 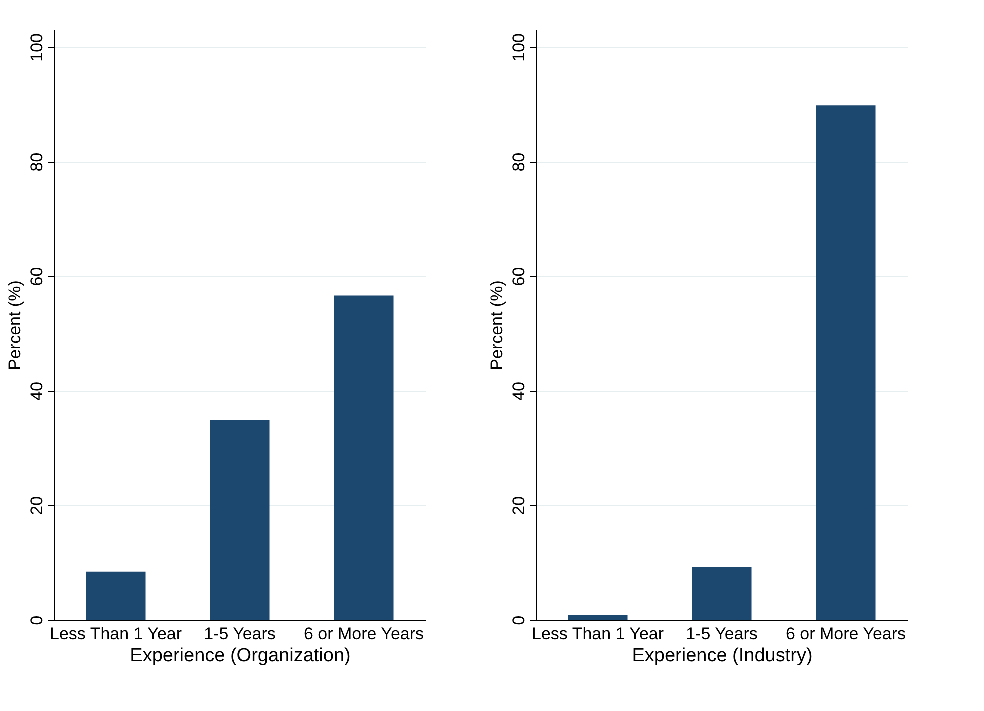 What do you see at coordinates (240, 656) in the screenshot?
I see `x-axis-title: Experience (Organization)` at bounding box center [240, 656].